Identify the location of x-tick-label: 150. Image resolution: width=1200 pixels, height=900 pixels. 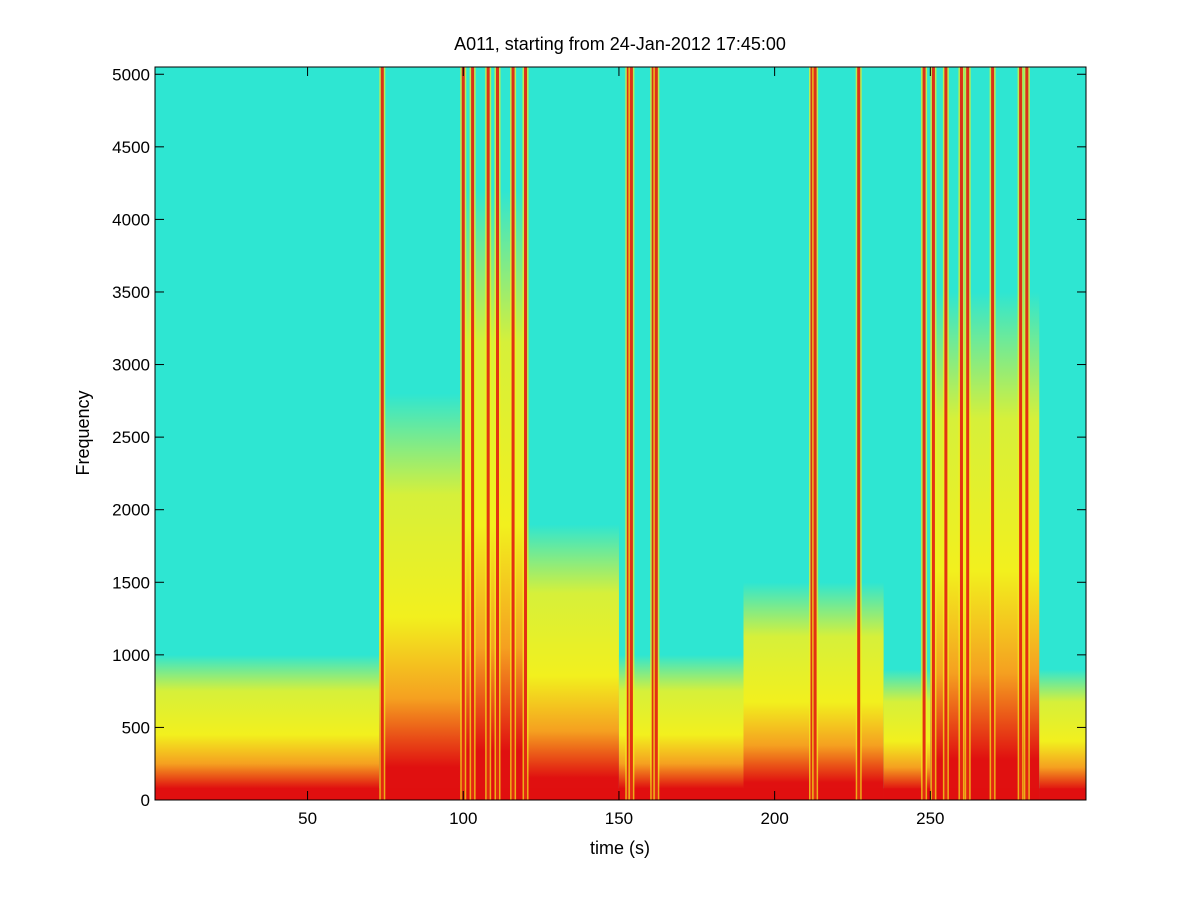
(619, 818).